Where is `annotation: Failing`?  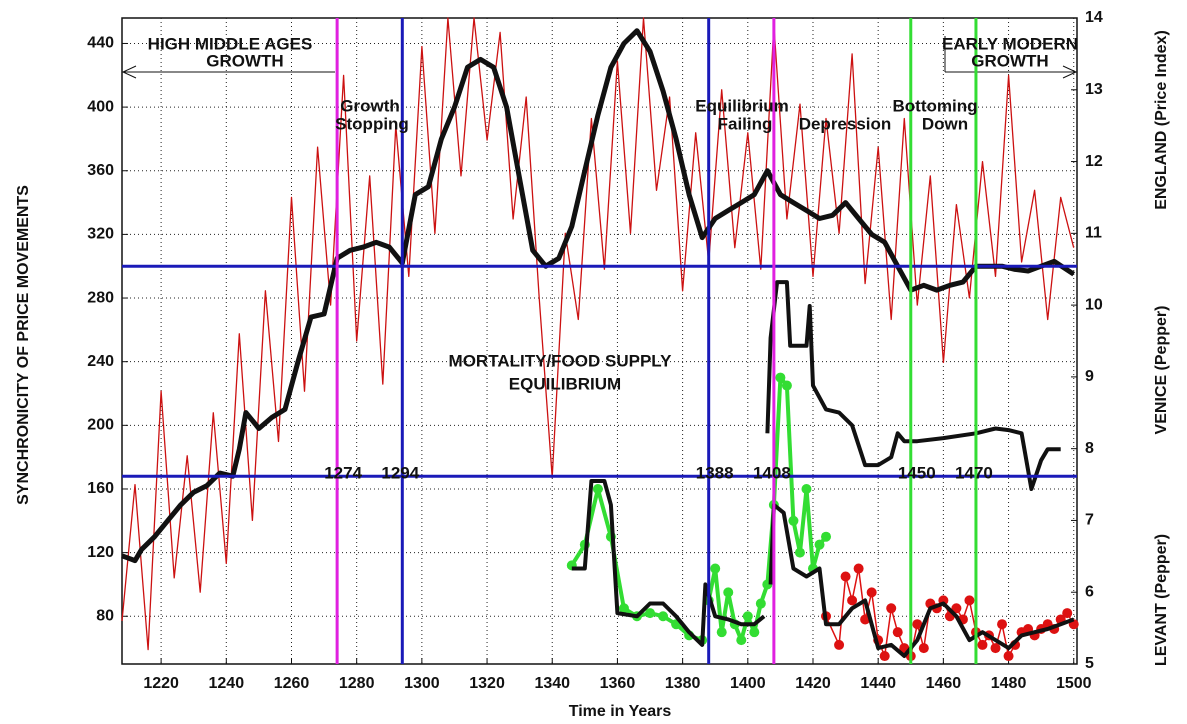 annotation: Failing is located at coordinates (745, 123).